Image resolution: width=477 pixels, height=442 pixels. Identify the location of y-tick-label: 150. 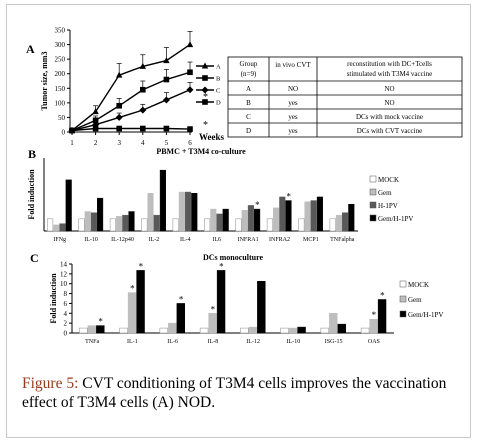
(60, 89).